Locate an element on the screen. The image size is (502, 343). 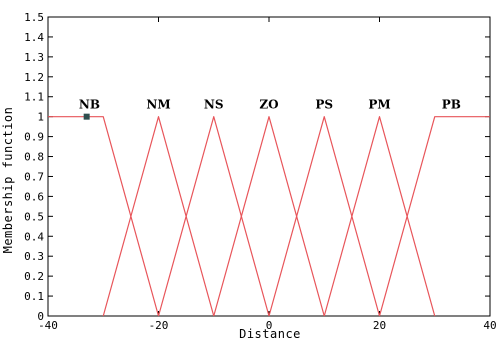
y-tick-label: 1 is located at coordinates (40, 117).